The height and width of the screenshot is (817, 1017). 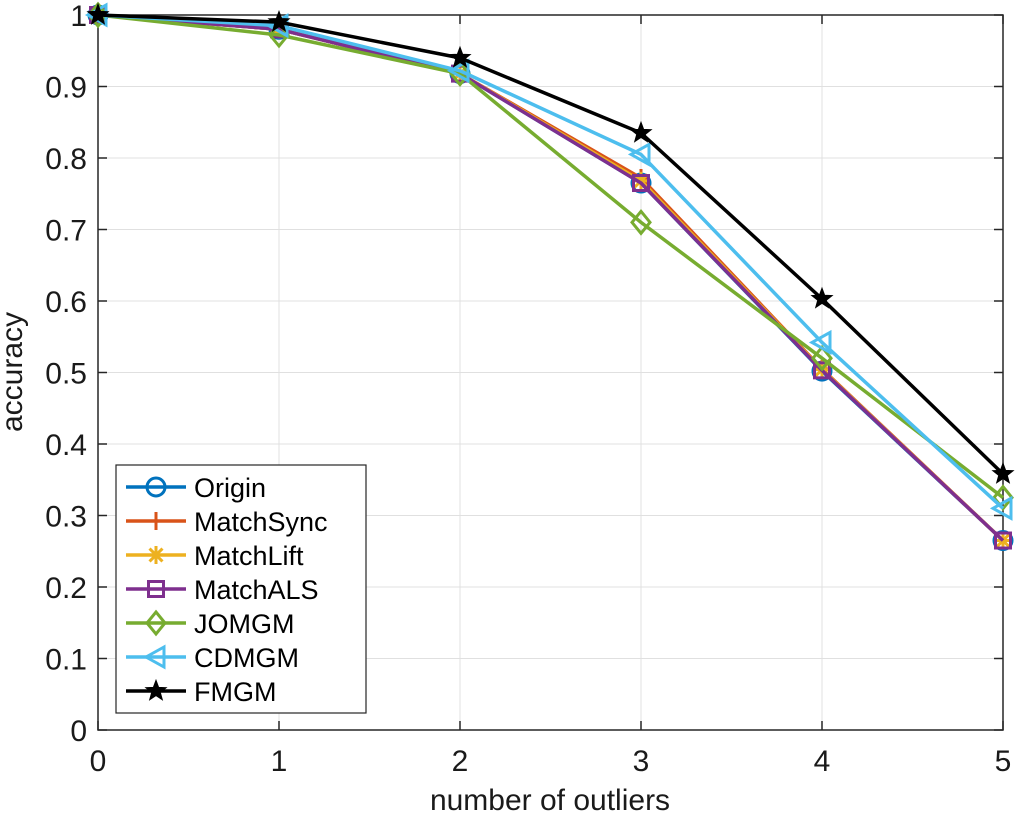 What do you see at coordinates (66, 88) in the screenshot?
I see `y-tick-label: 0.9` at bounding box center [66, 88].